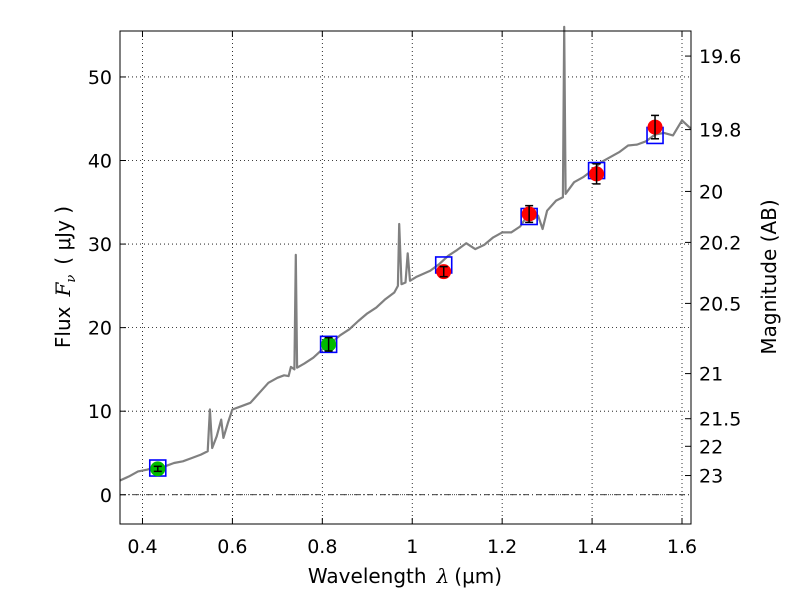  I want to click on x-tick-label: 1.4, so click(592, 547).